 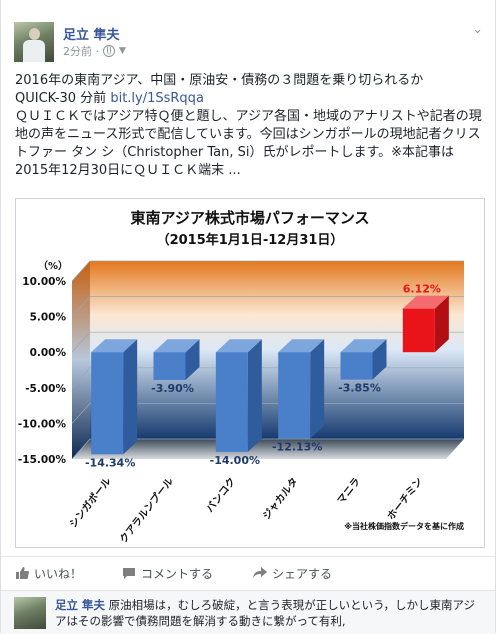 What do you see at coordinates (249, 218) in the screenshot?
I see `chart-title: 東南アジア株式市場パフォーマンス` at bounding box center [249, 218].